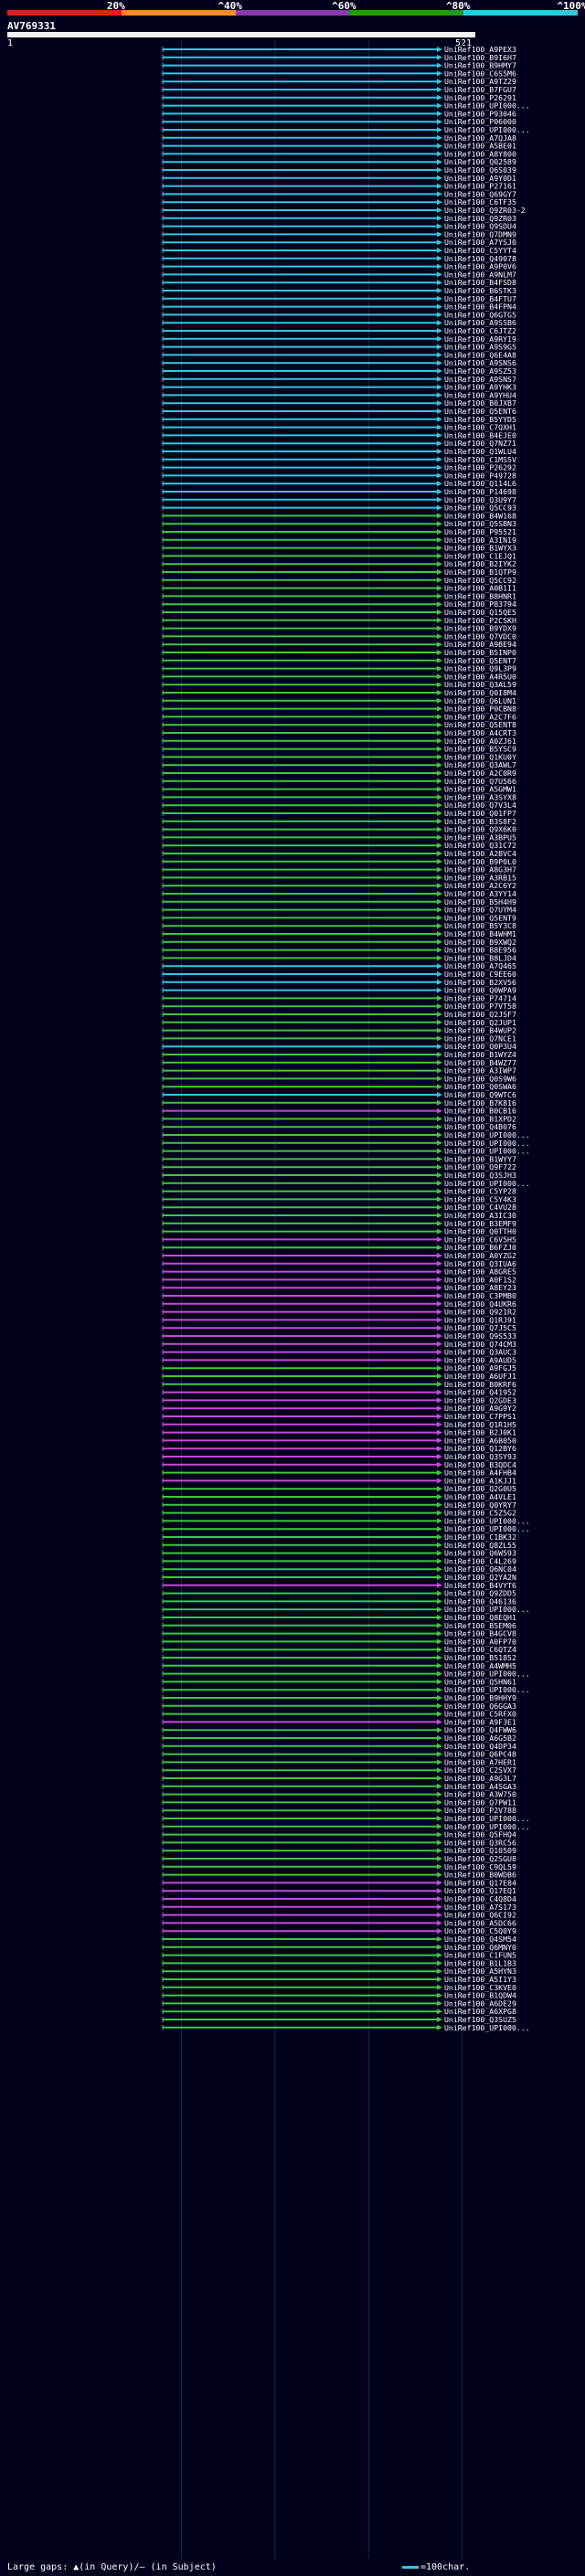  What do you see at coordinates (480, 813) in the screenshot?
I see `hit-label: UniRef100_Q01FP7` at bounding box center [480, 813].